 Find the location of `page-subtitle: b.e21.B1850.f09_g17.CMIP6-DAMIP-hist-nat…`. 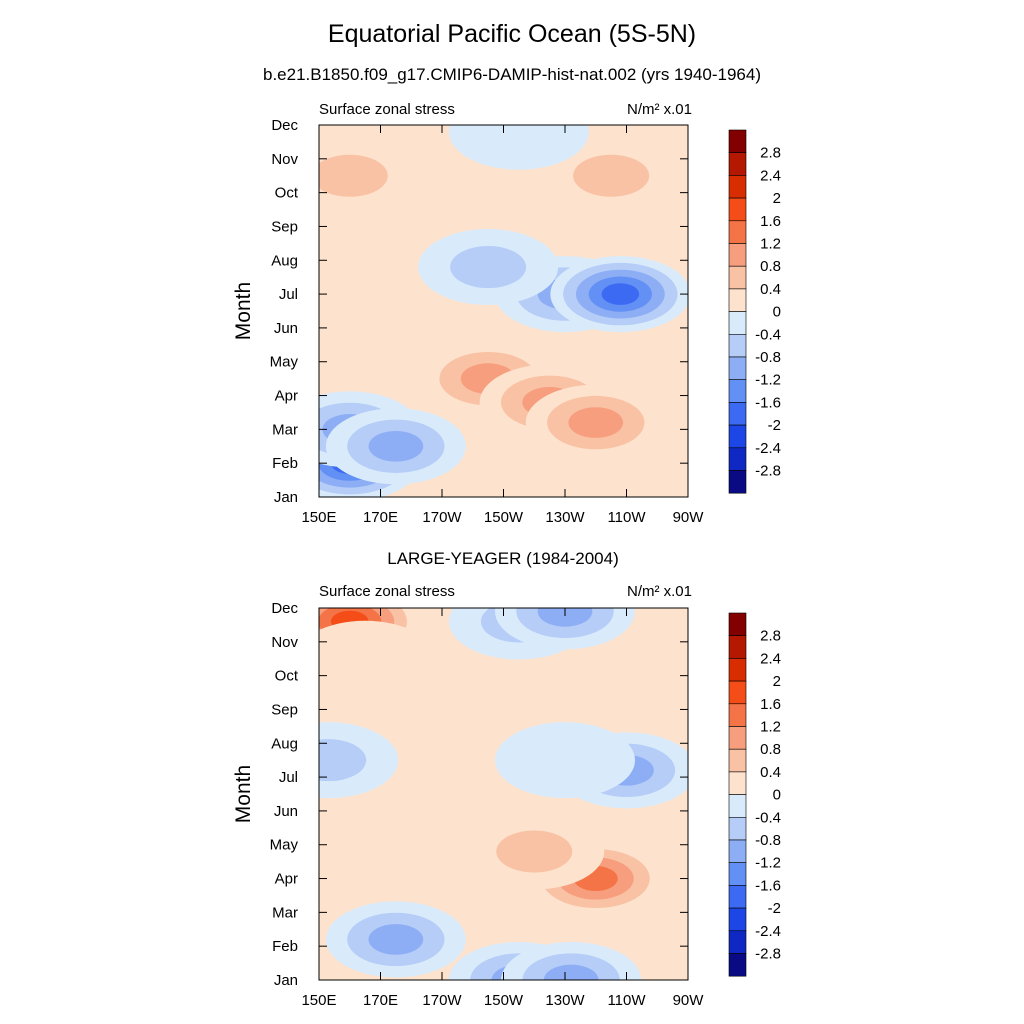

page-subtitle: b.e21.B1850.f09_g17.CMIP6-DAMIP-hist-nat… is located at coordinates (512, 74).